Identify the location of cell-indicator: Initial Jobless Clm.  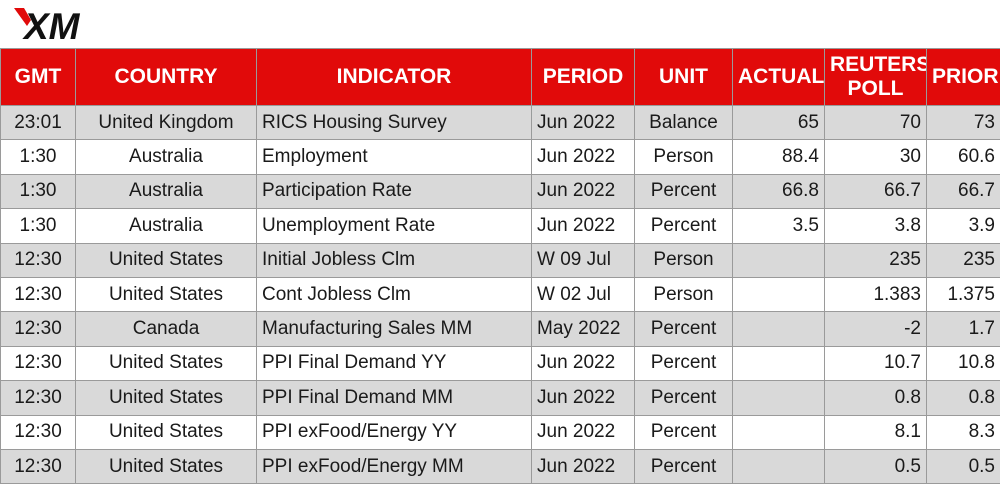
(394, 260).